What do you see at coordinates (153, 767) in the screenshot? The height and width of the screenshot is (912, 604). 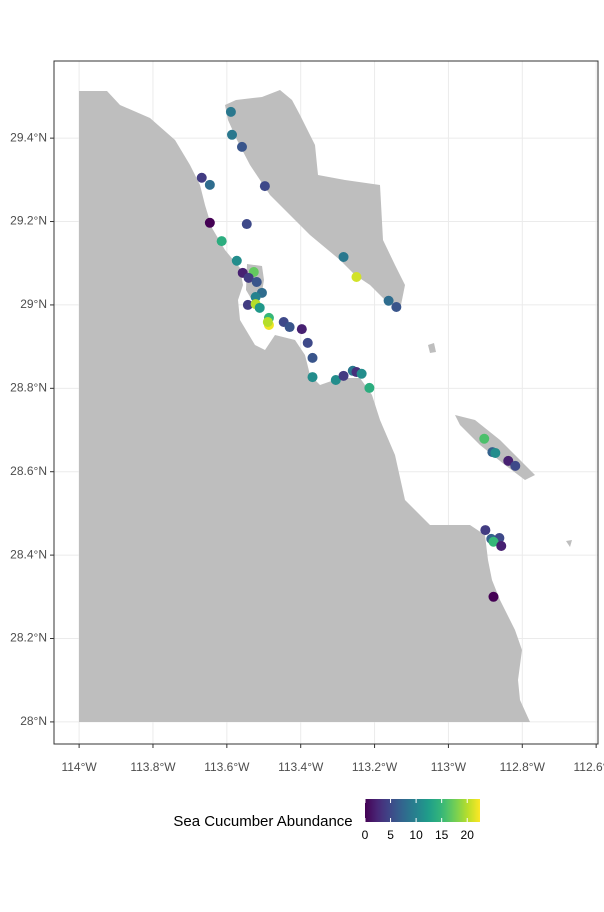 I see `x-tick-label: 113.8°W` at bounding box center [153, 767].